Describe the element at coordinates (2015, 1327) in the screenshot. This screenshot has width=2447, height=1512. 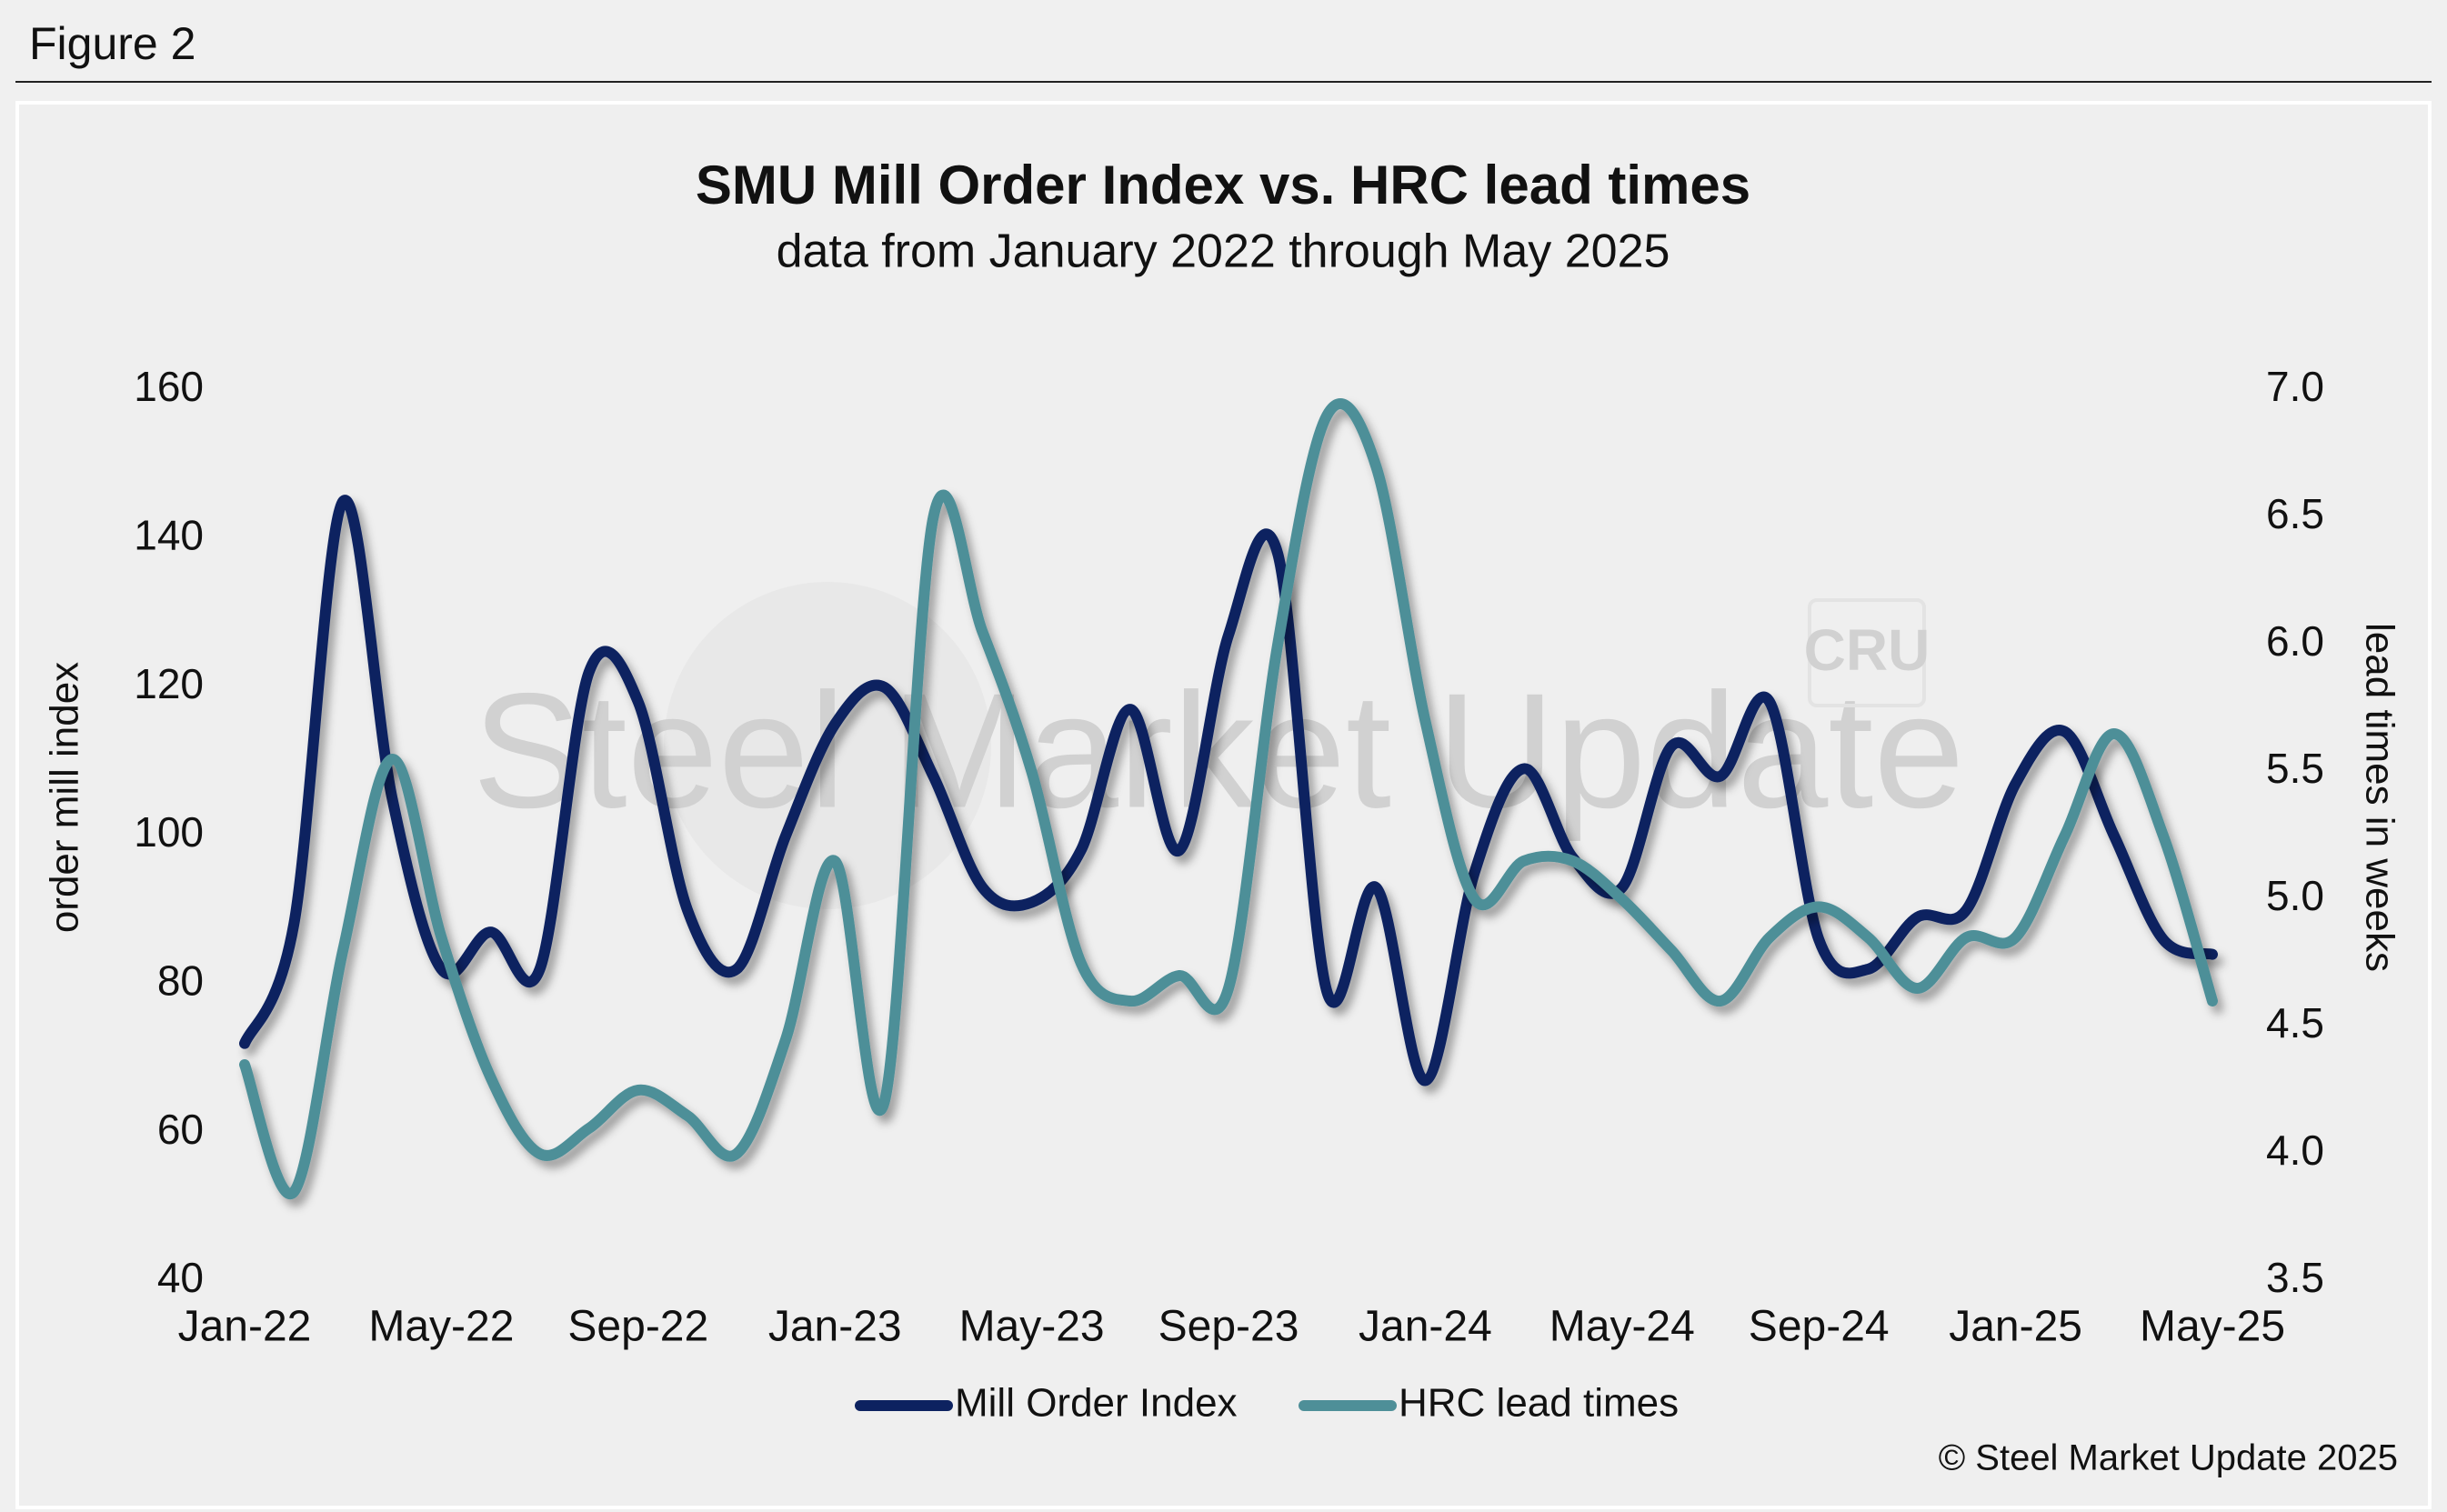
I see `x-tick-label: Jan-25` at that location.